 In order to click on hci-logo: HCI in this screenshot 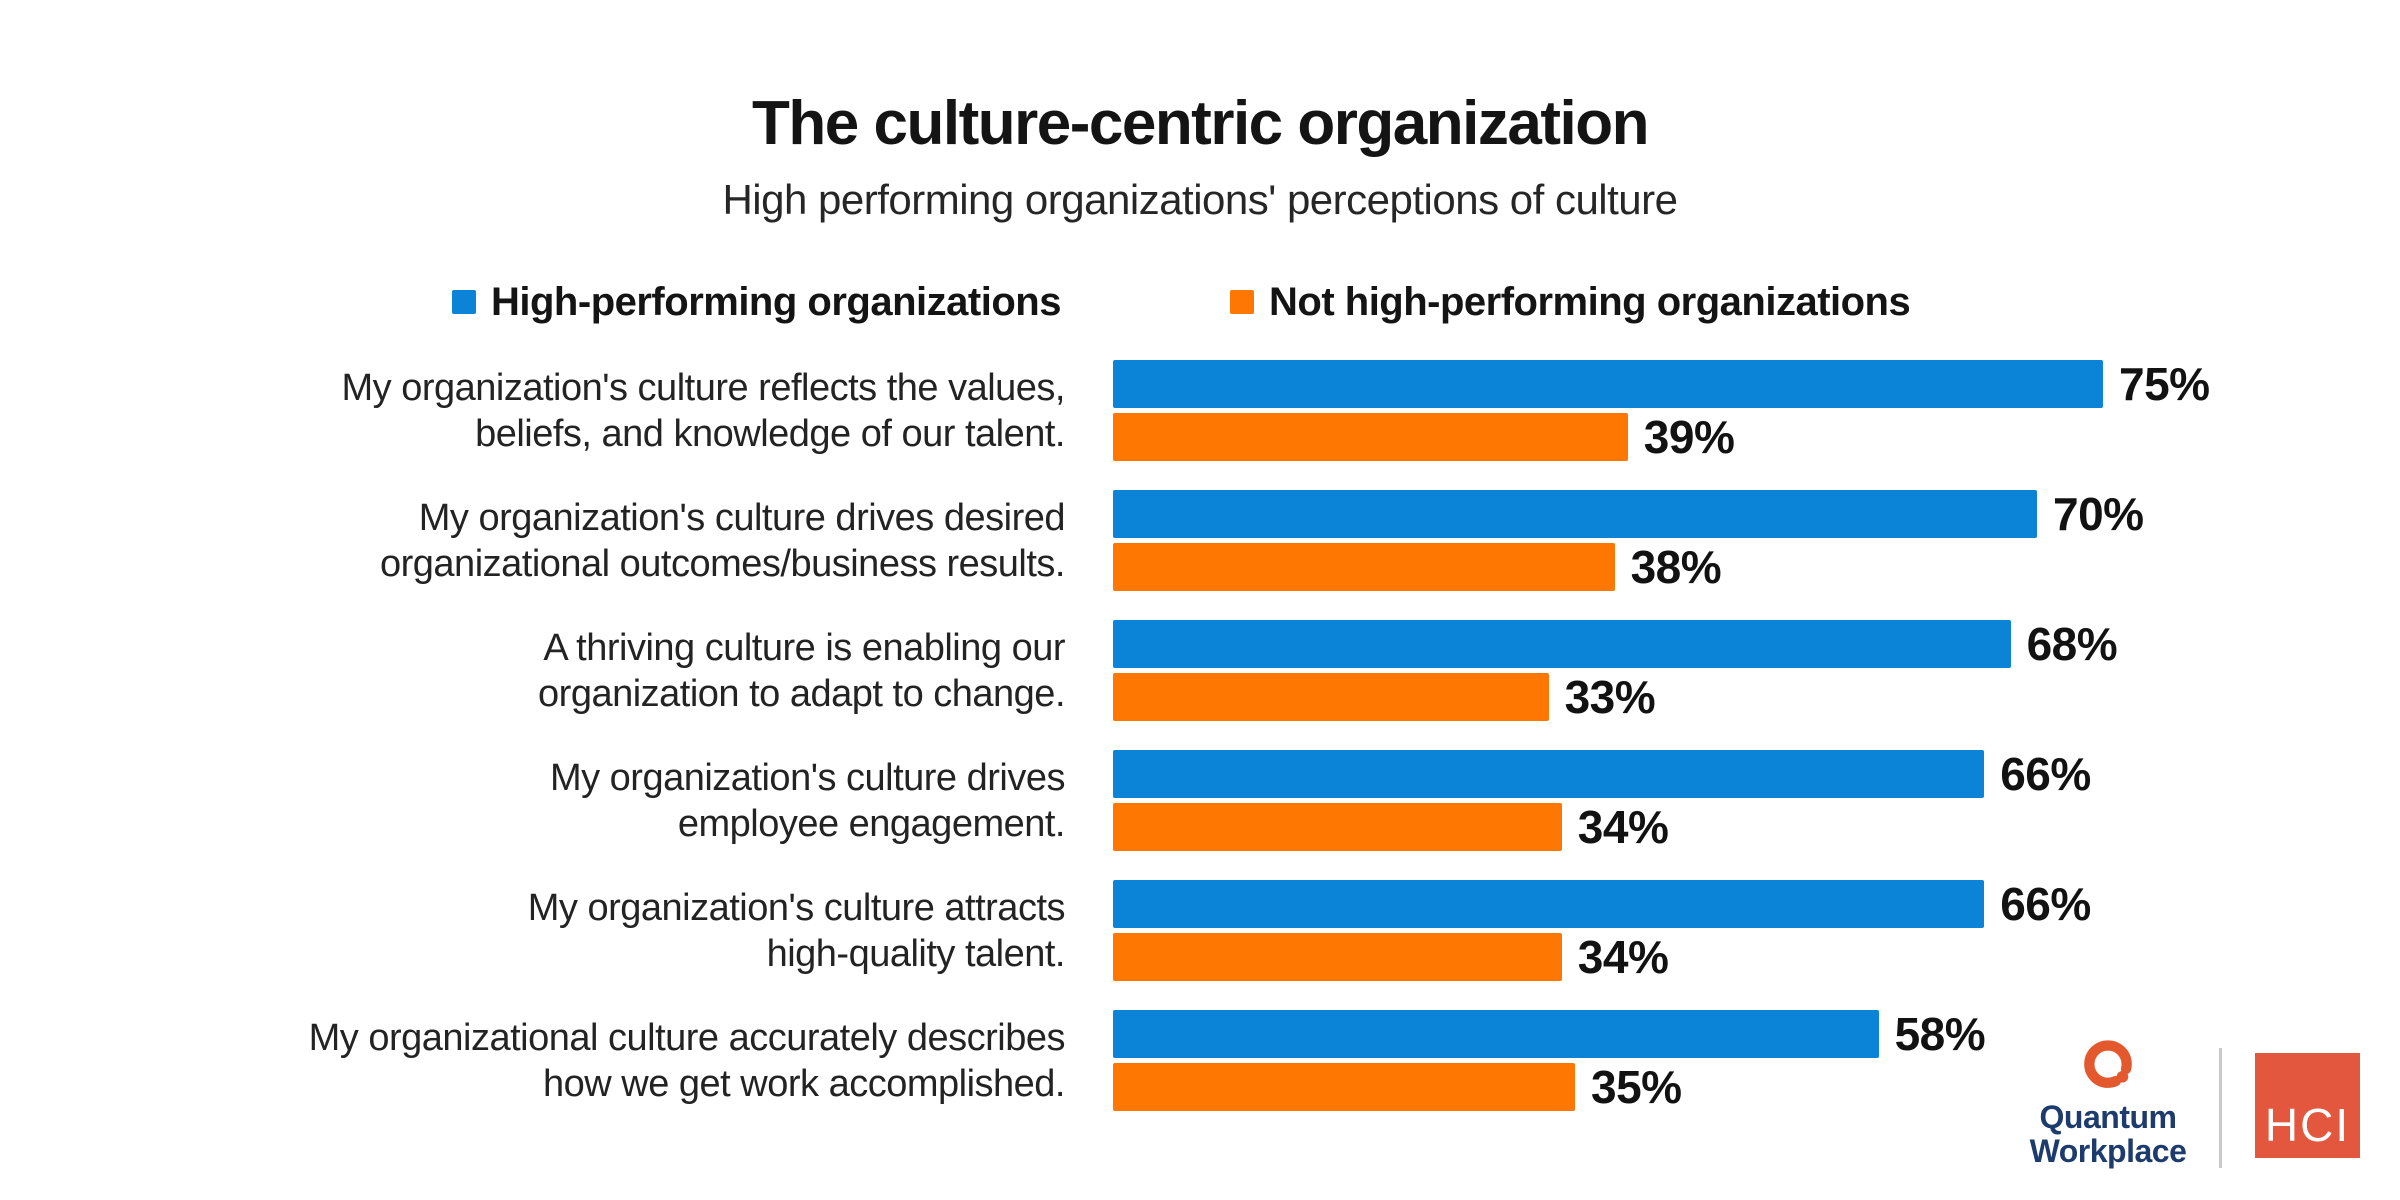, I will do `click(2307, 1105)`.